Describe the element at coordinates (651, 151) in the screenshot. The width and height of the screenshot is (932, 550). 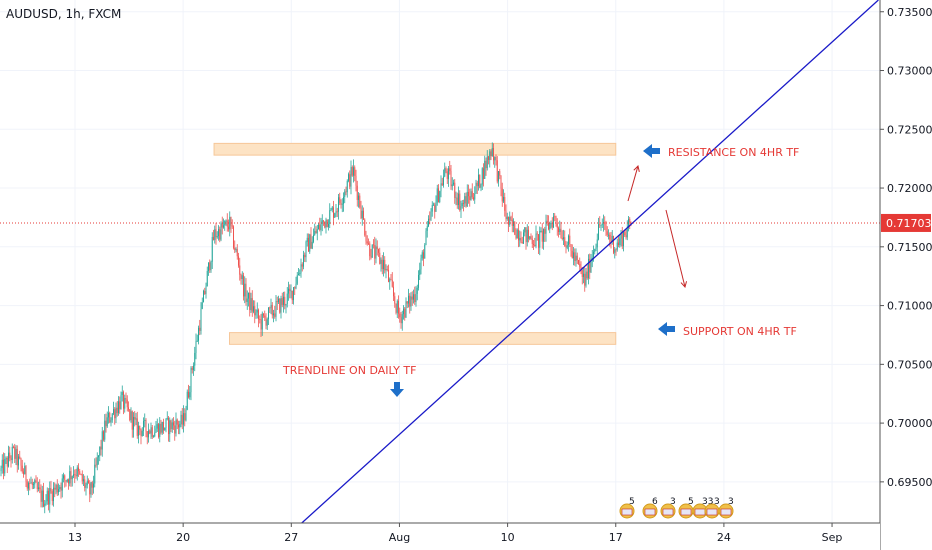
I see `resistance-pointer` at that location.